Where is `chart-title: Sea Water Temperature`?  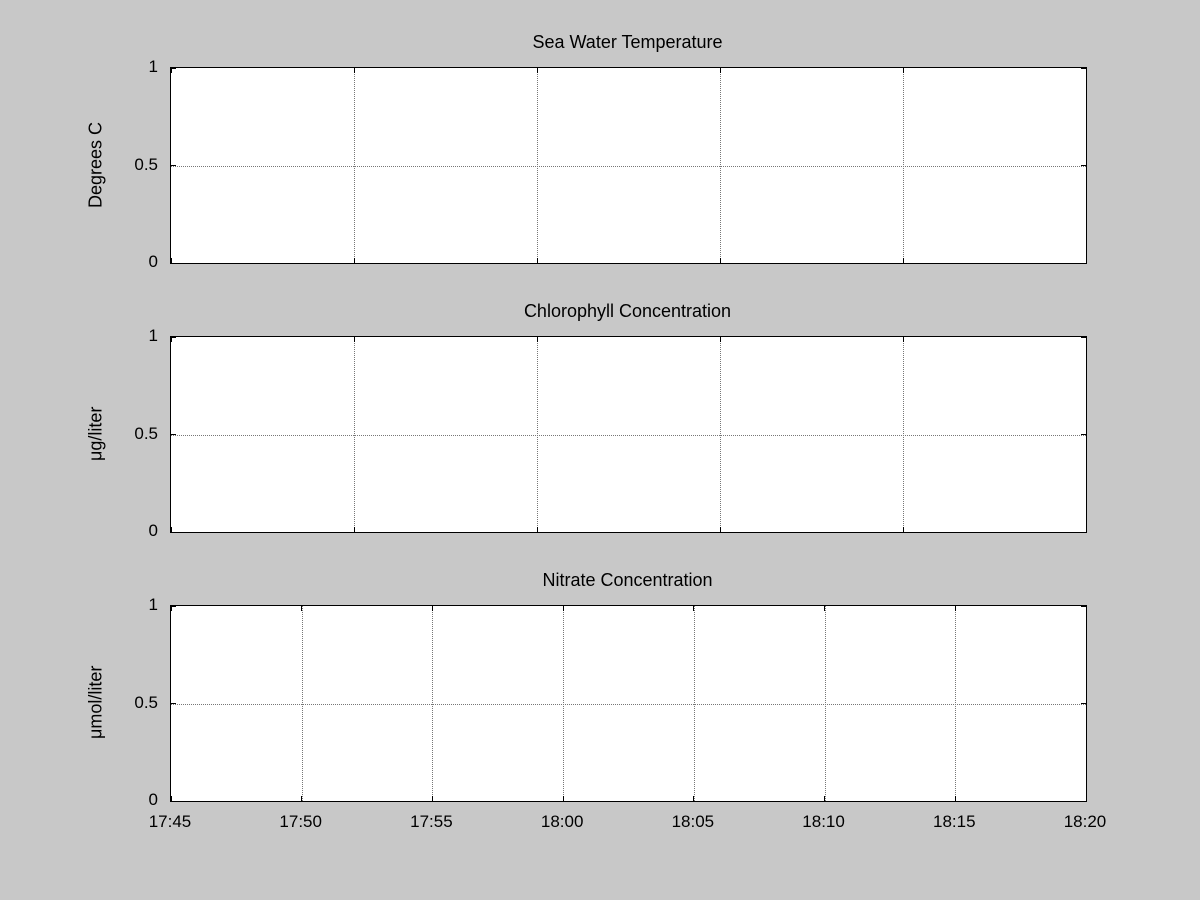 chart-title: Sea Water Temperature is located at coordinates (627, 42).